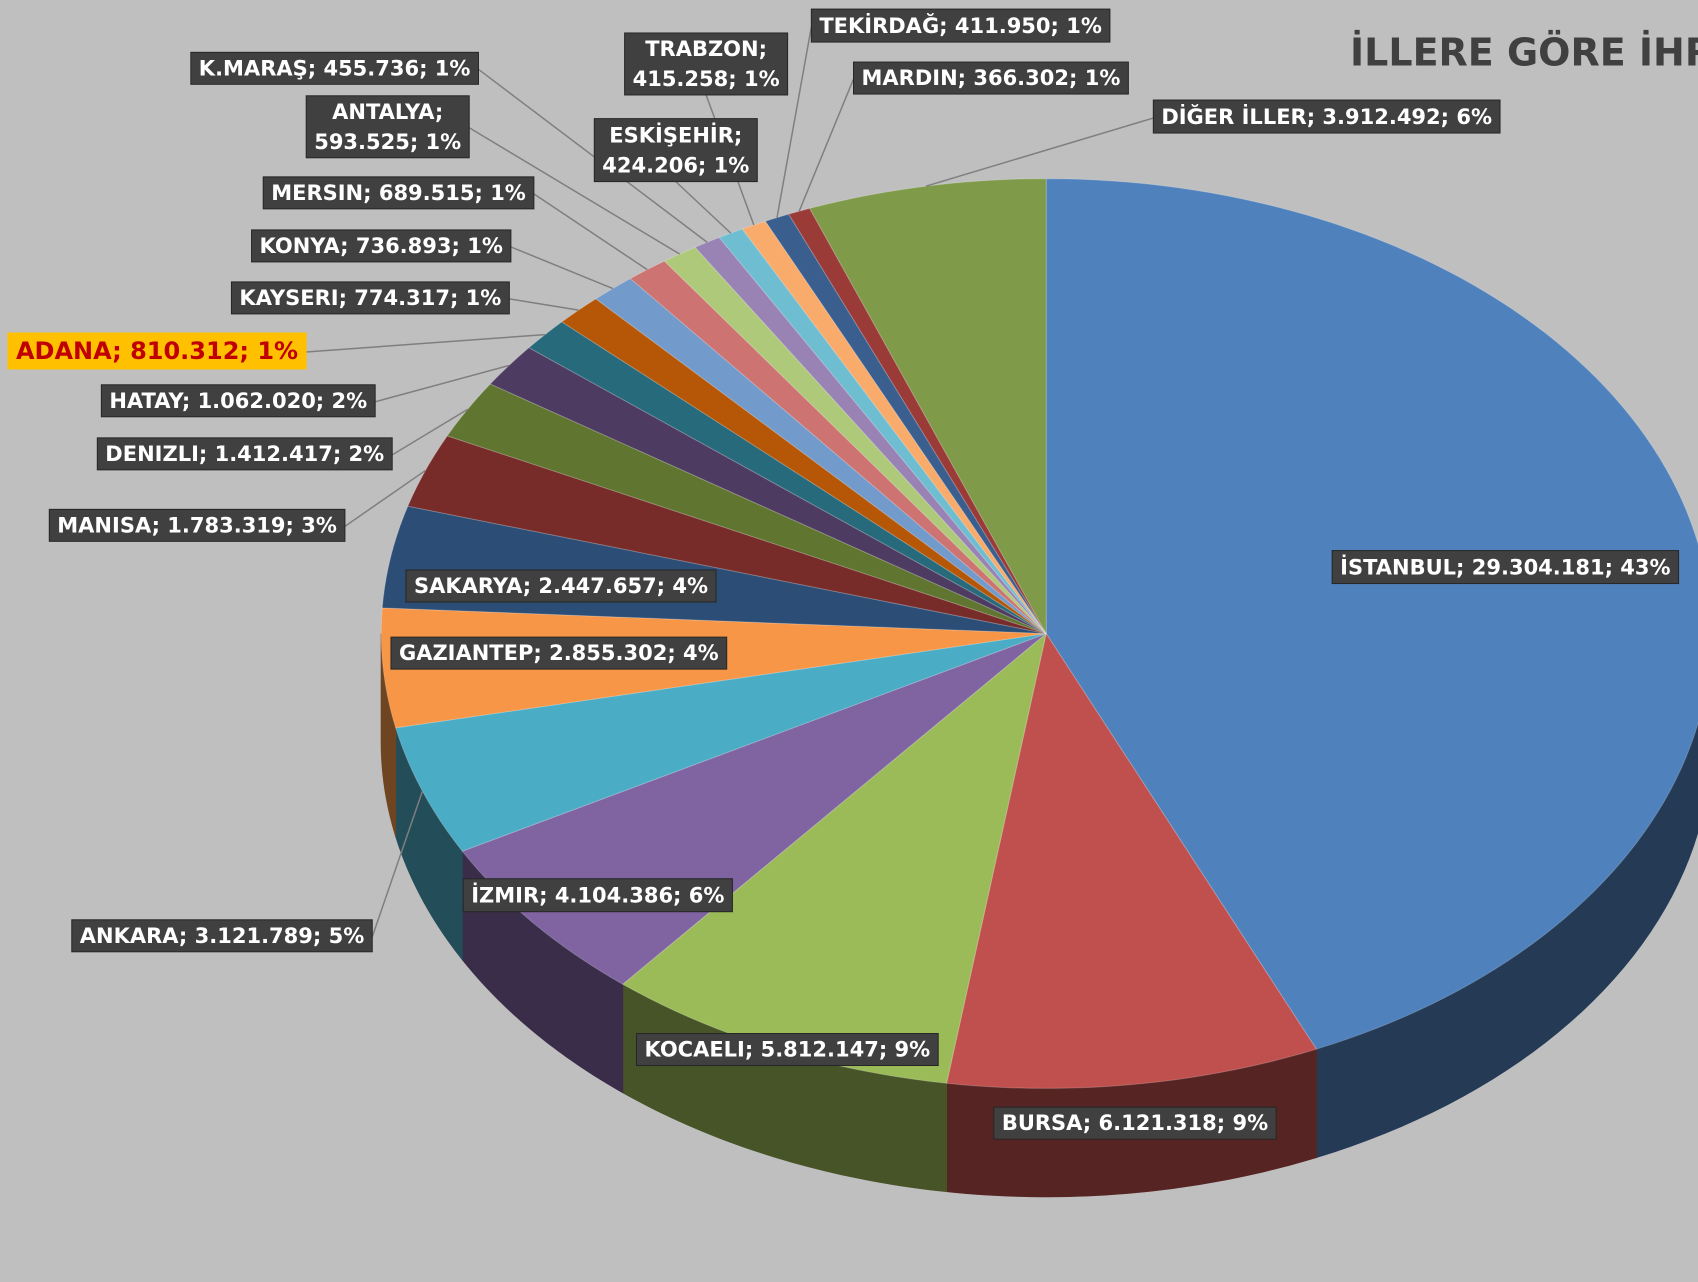  I want to click on data-label-text: DİĞER İLLER; 3.912.492; 6%, so click(1326, 116).